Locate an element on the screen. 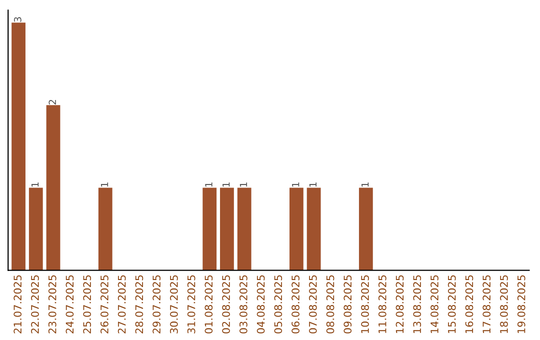 The width and height of the screenshot is (540, 340). x-tick-label: 29.07.2025 is located at coordinates (156, 304).